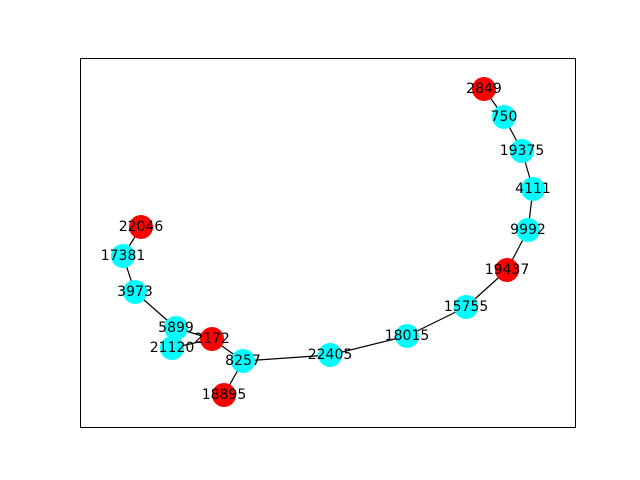 The height and width of the screenshot is (480, 640). I want to click on node-label-2849: 2849, so click(484, 89).